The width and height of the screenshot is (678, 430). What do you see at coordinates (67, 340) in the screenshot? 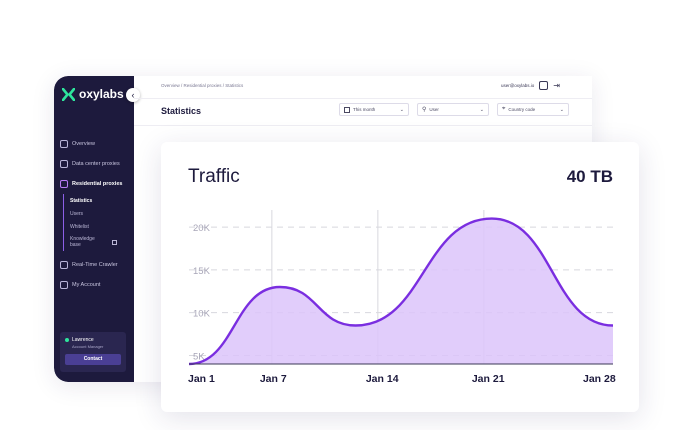
I see `online-status-dot` at bounding box center [67, 340].